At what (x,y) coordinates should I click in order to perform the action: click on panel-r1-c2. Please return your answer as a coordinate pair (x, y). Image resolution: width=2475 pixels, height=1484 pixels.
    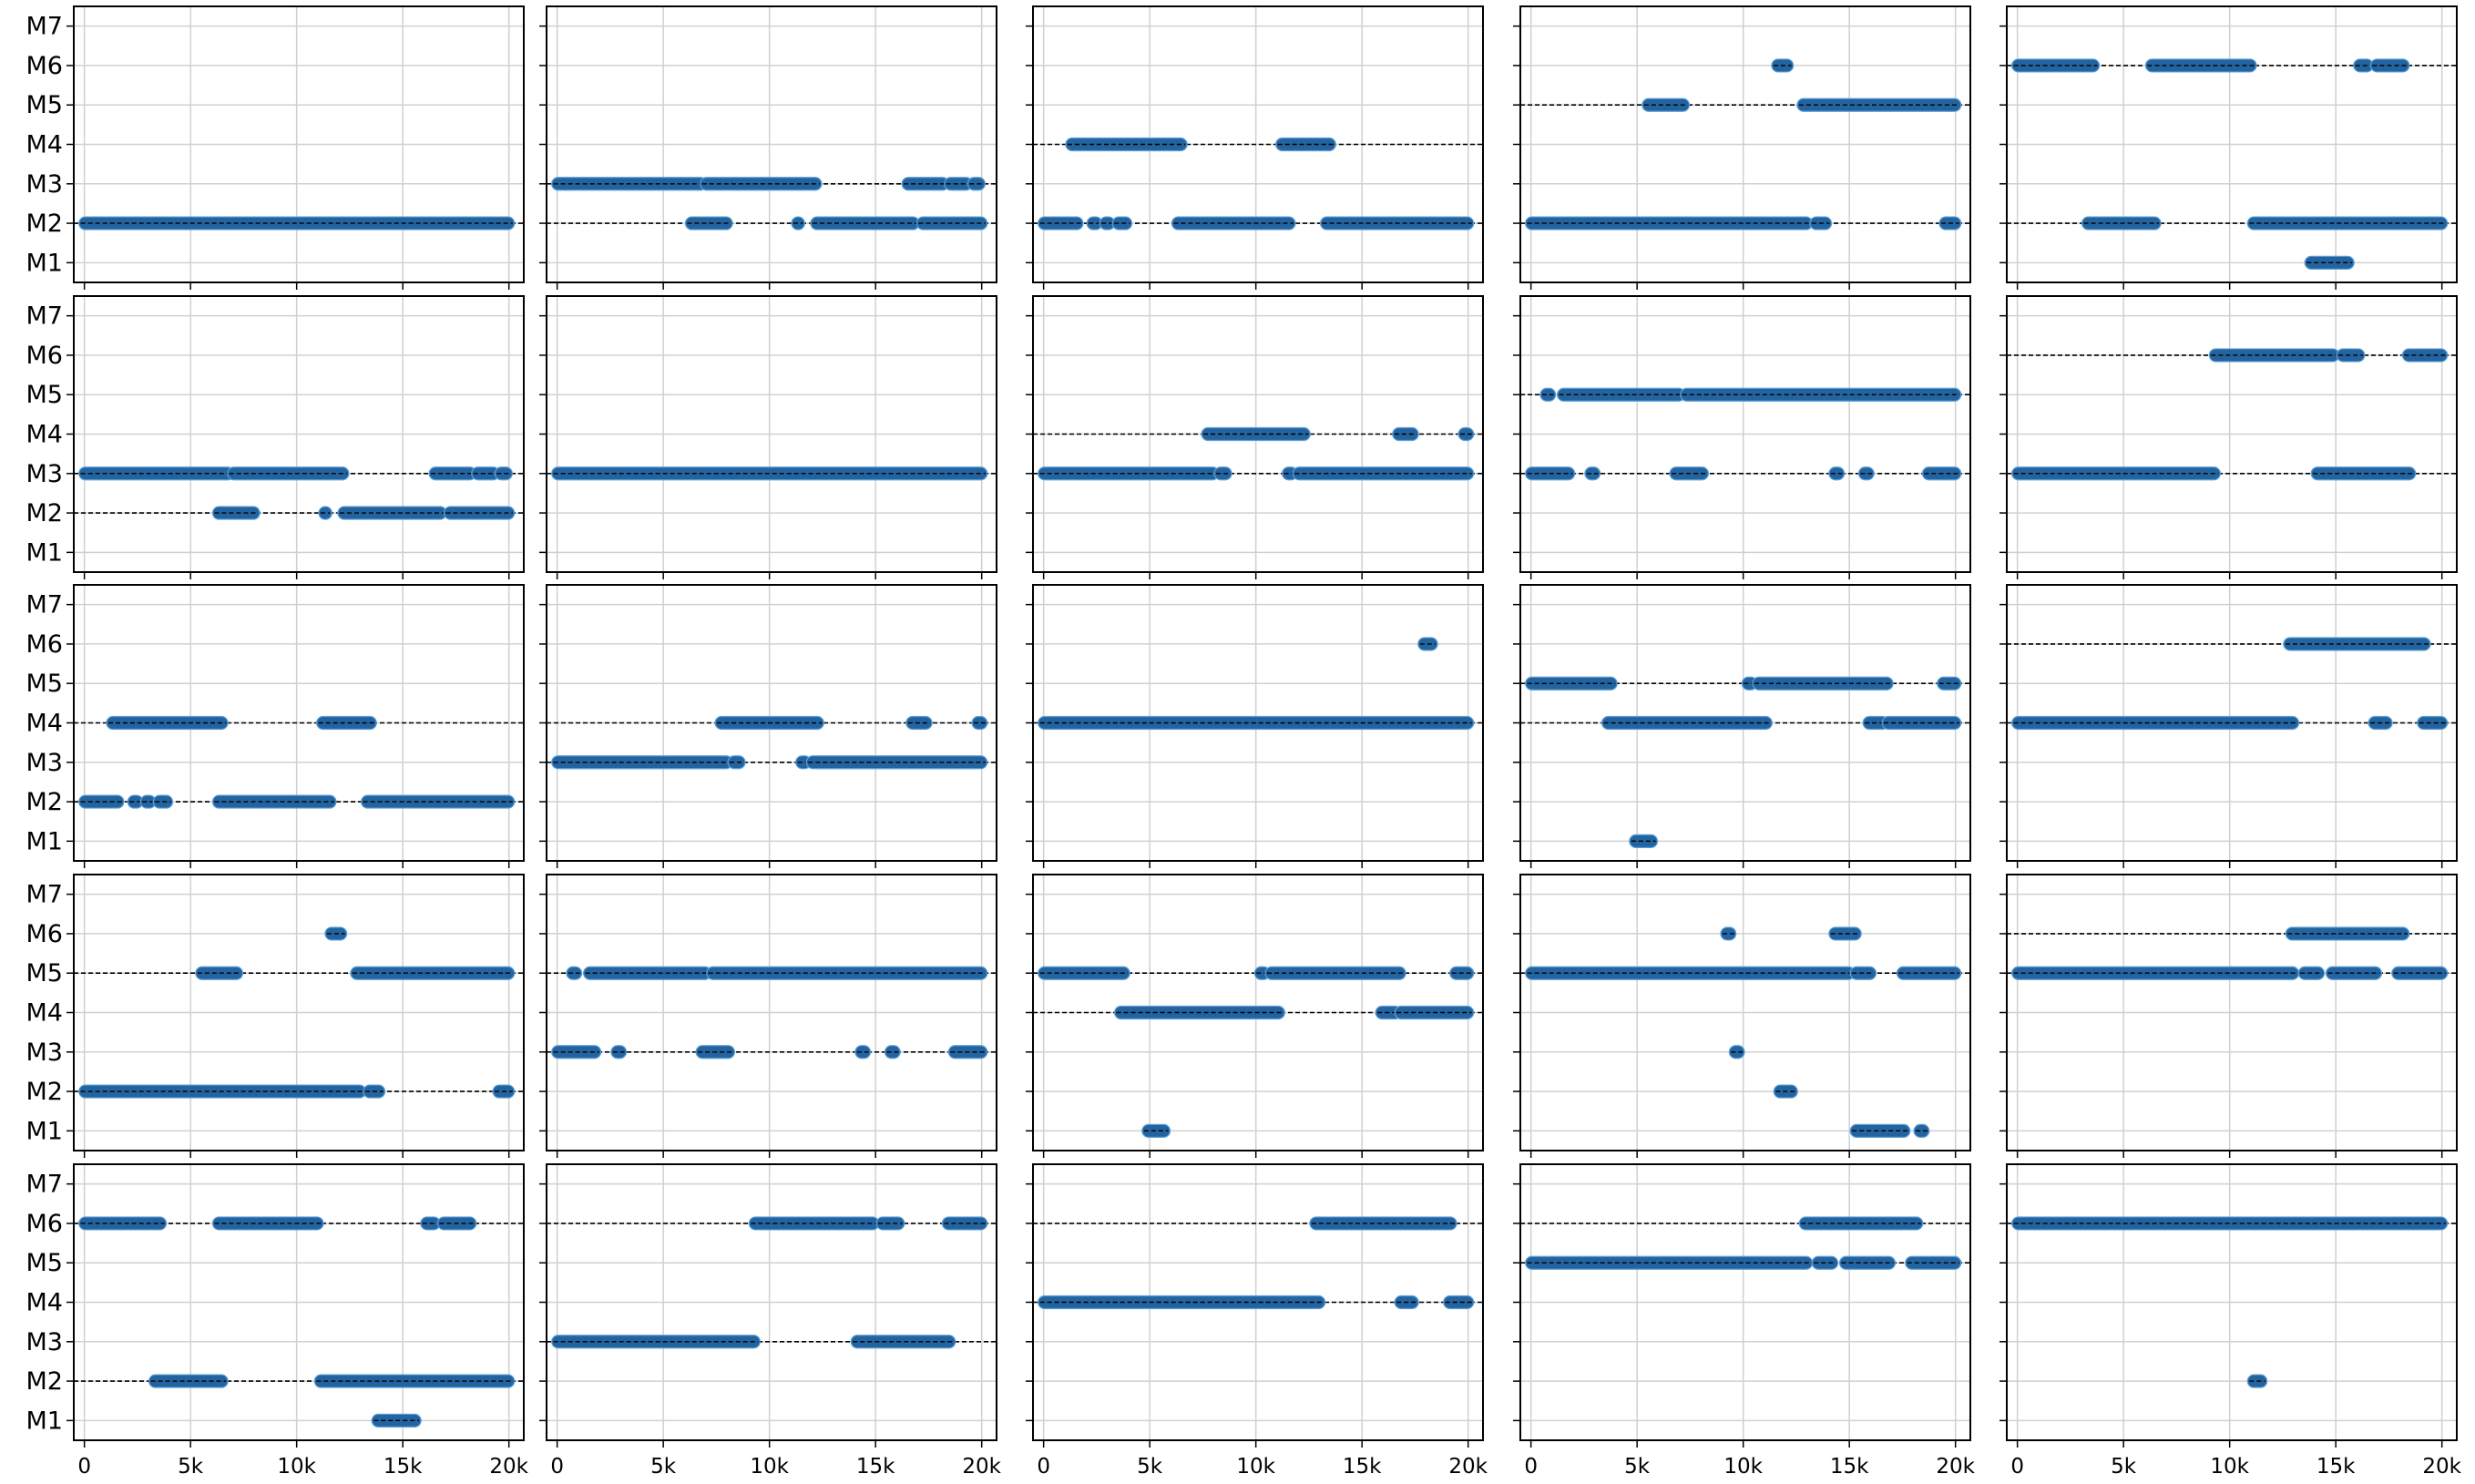
    Looking at the image, I should click on (768, 147).